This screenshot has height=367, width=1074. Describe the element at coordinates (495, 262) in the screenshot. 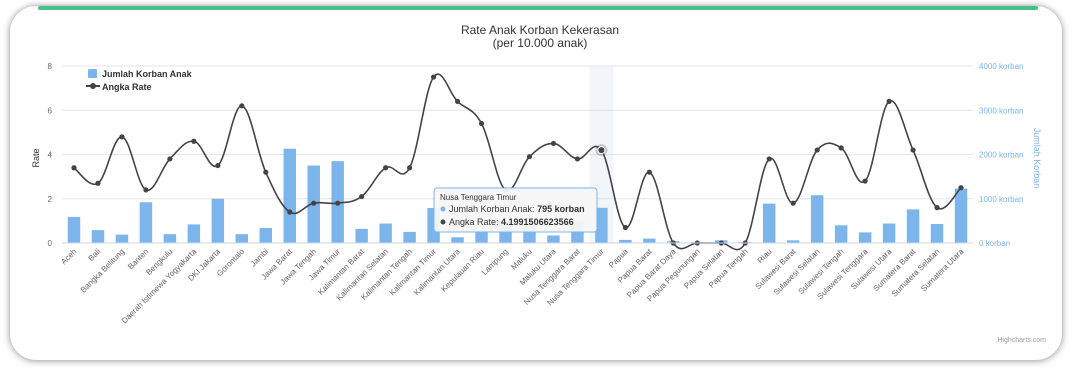

I see `x-tick-label: Lampung` at that location.